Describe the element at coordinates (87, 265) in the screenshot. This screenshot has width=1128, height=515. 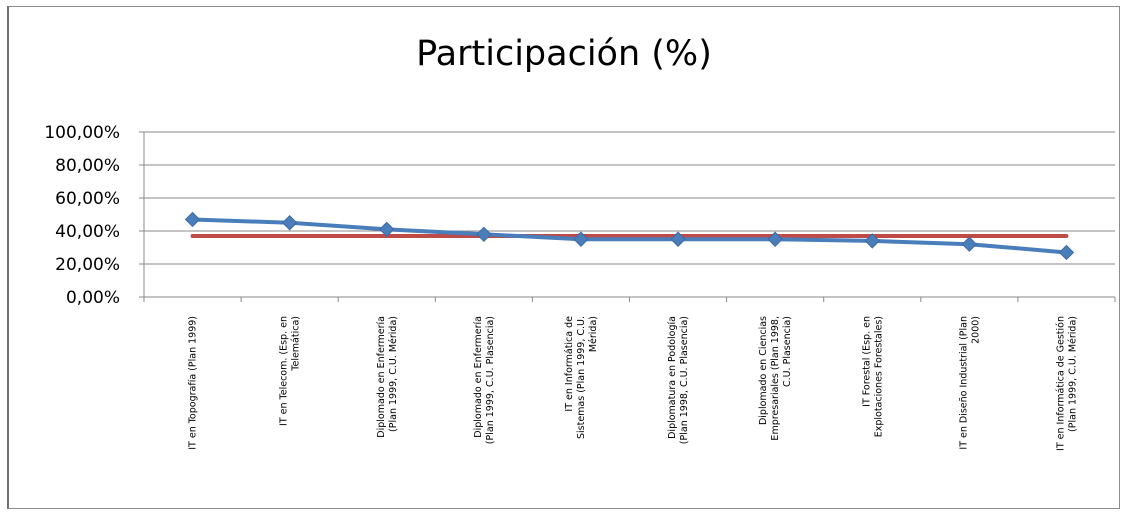
I see `y-tick-label: 20,00%` at that location.